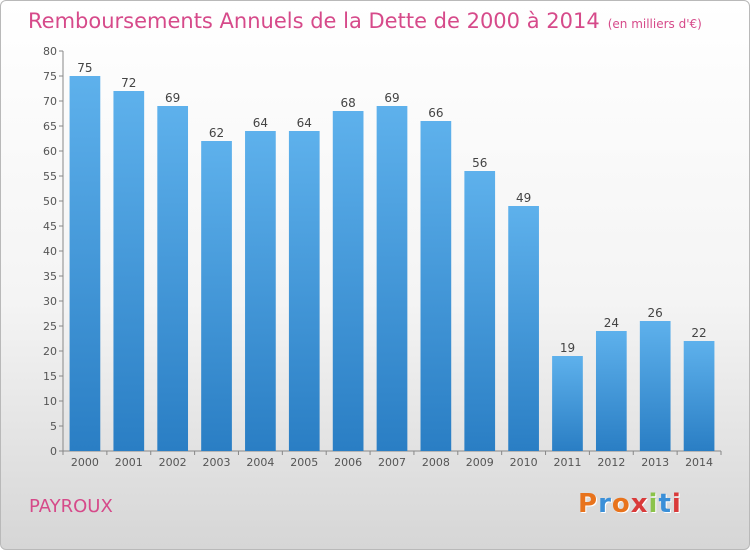  Describe the element at coordinates (129, 271) in the screenshot. I see `bar-2001` at that location.